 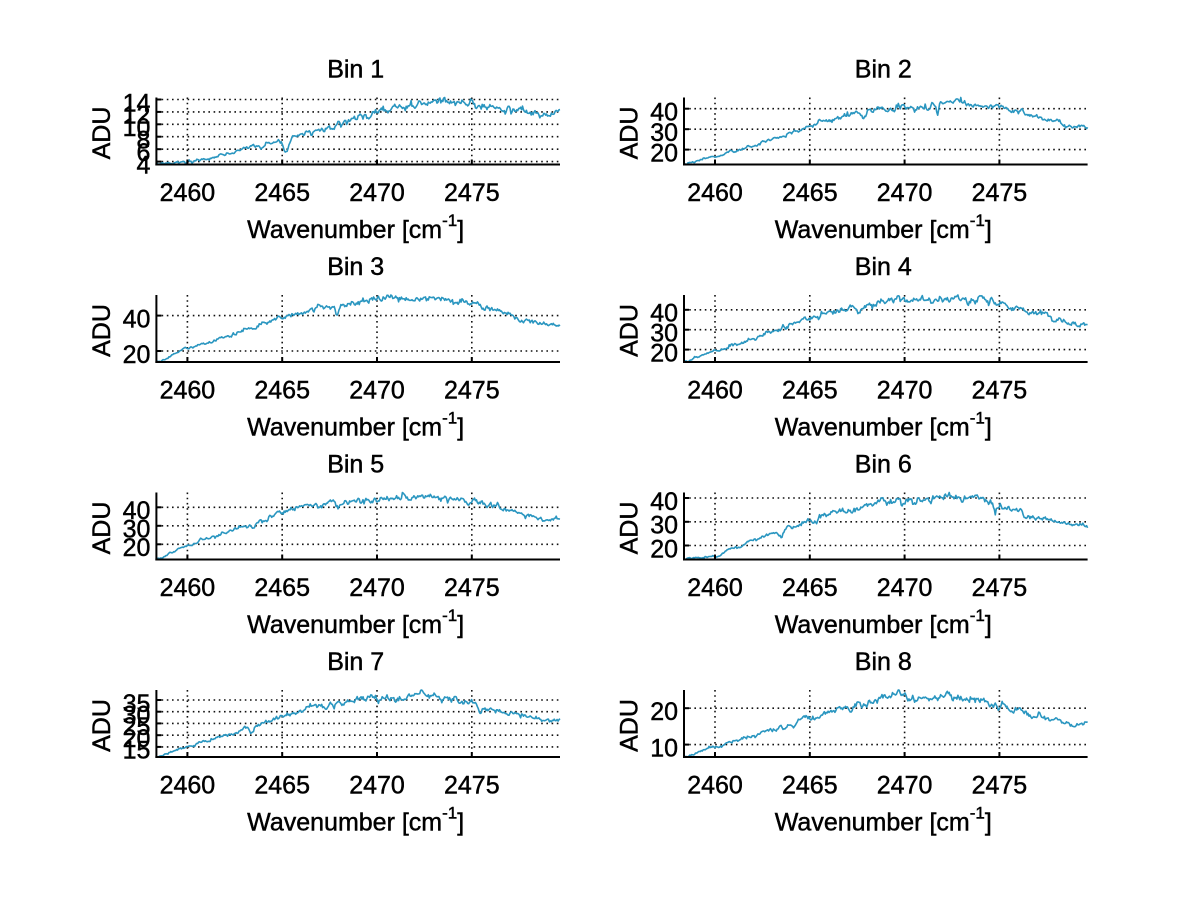 I want to click on svg-text: 6, so click(x=143, y=153).